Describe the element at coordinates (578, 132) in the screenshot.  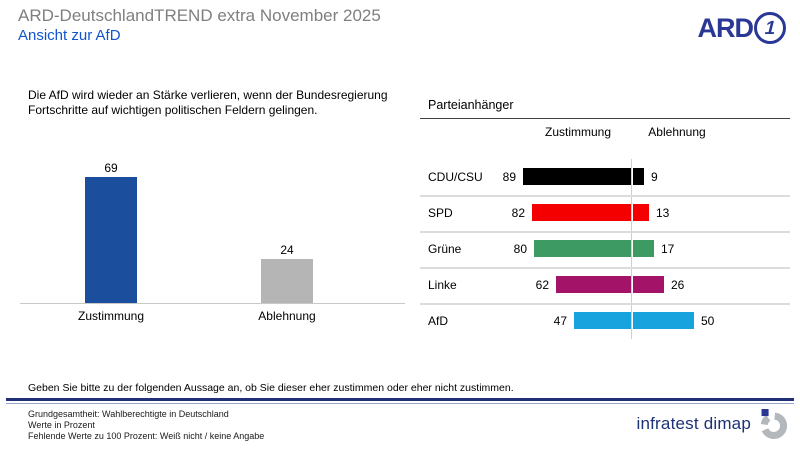
I see `column-header-zustimmung: Zustimmung` at that location.